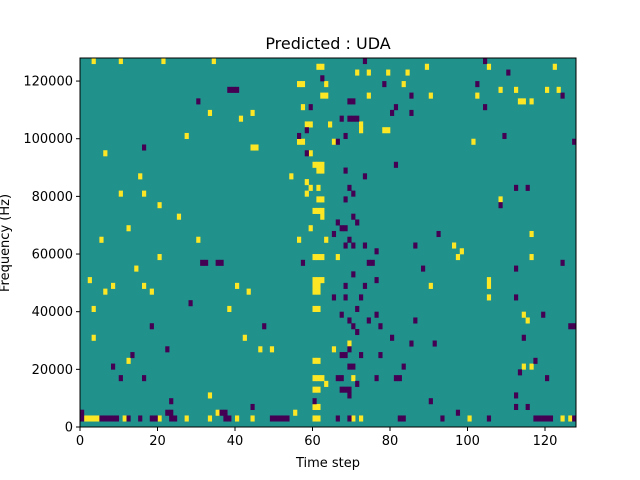 The height and width of the screenshot is (480, 640). I want to click on y-tick-label: 80000, so click(52, 197).